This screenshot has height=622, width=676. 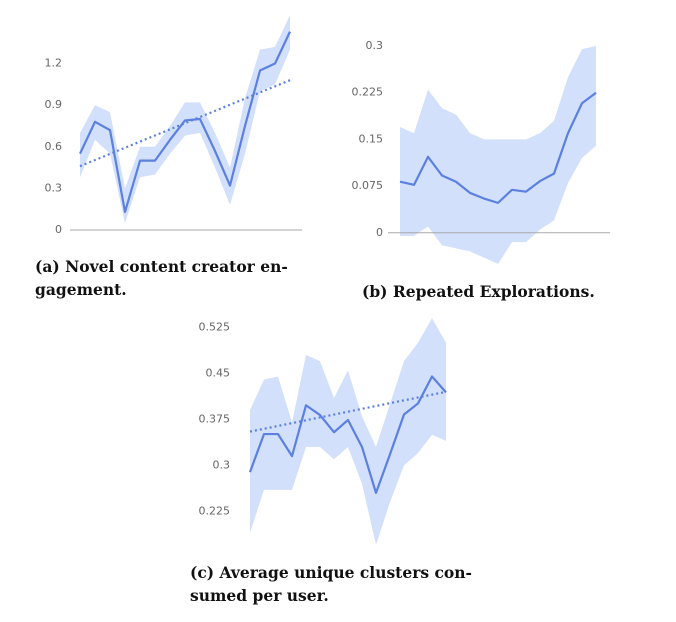 I want to click on y-tick-label: 0.15, so click(x=371, y=138).